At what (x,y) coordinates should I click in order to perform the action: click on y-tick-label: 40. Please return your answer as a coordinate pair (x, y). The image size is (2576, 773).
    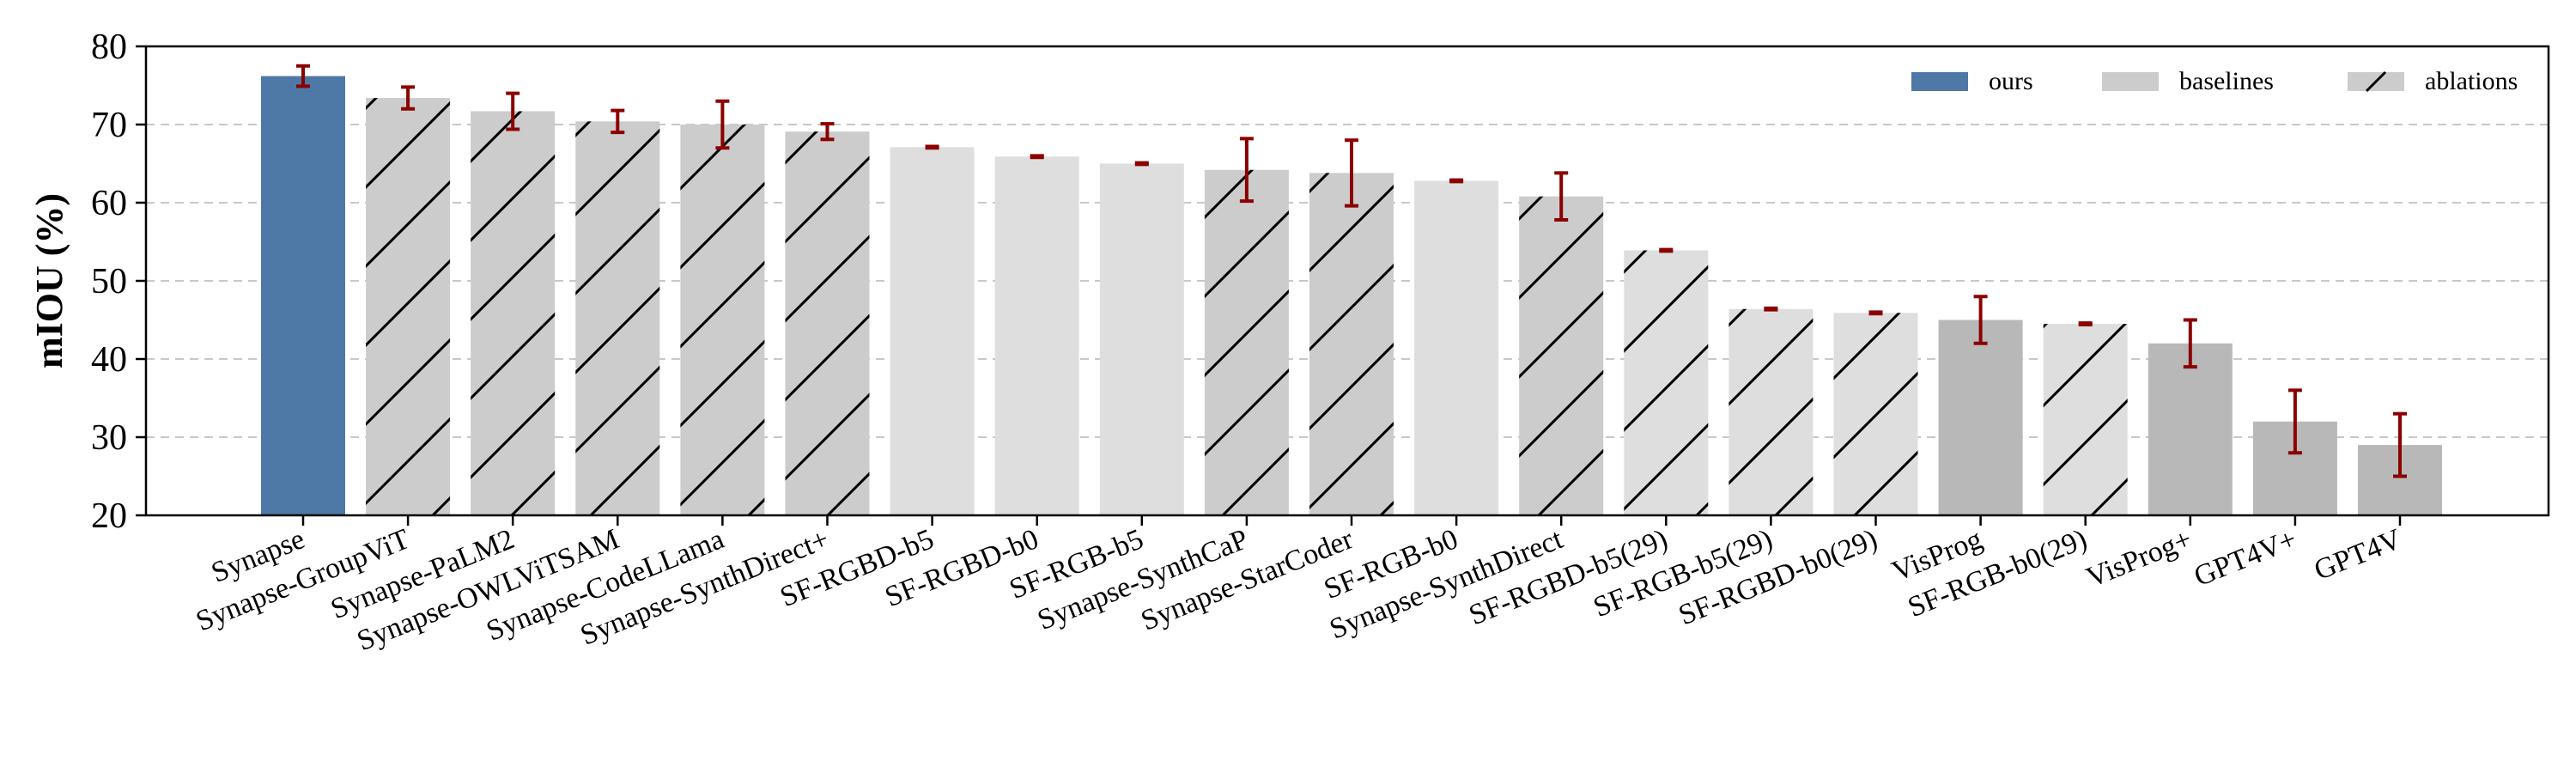
    Looking at the image, I should click on (109, 360).